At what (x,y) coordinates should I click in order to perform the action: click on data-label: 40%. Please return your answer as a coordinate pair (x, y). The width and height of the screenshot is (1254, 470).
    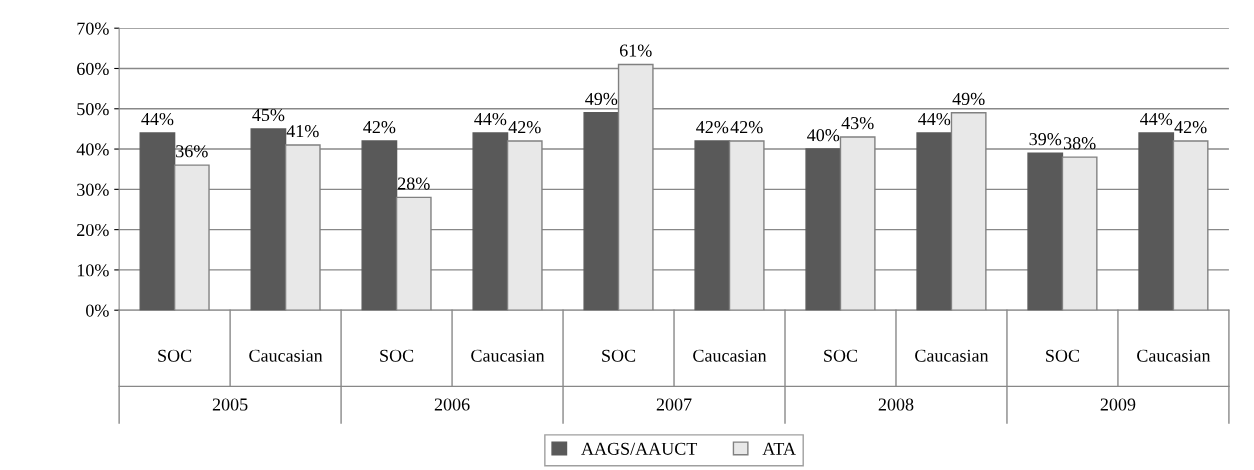
    Looking at the image, I should click on (823, 135).